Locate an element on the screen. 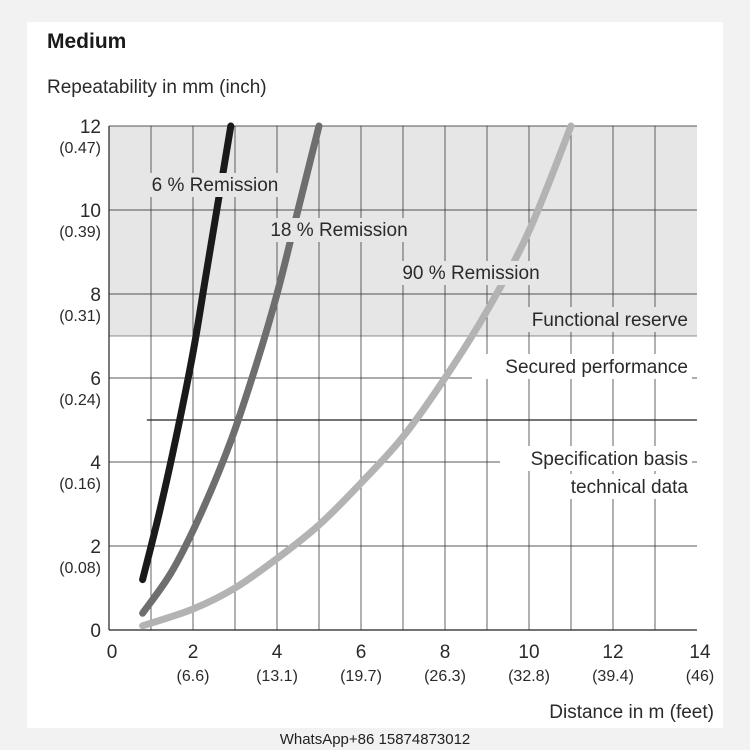 The image size is (750, 750). x-tick-label: 6 is located at coordinates (361, 652).